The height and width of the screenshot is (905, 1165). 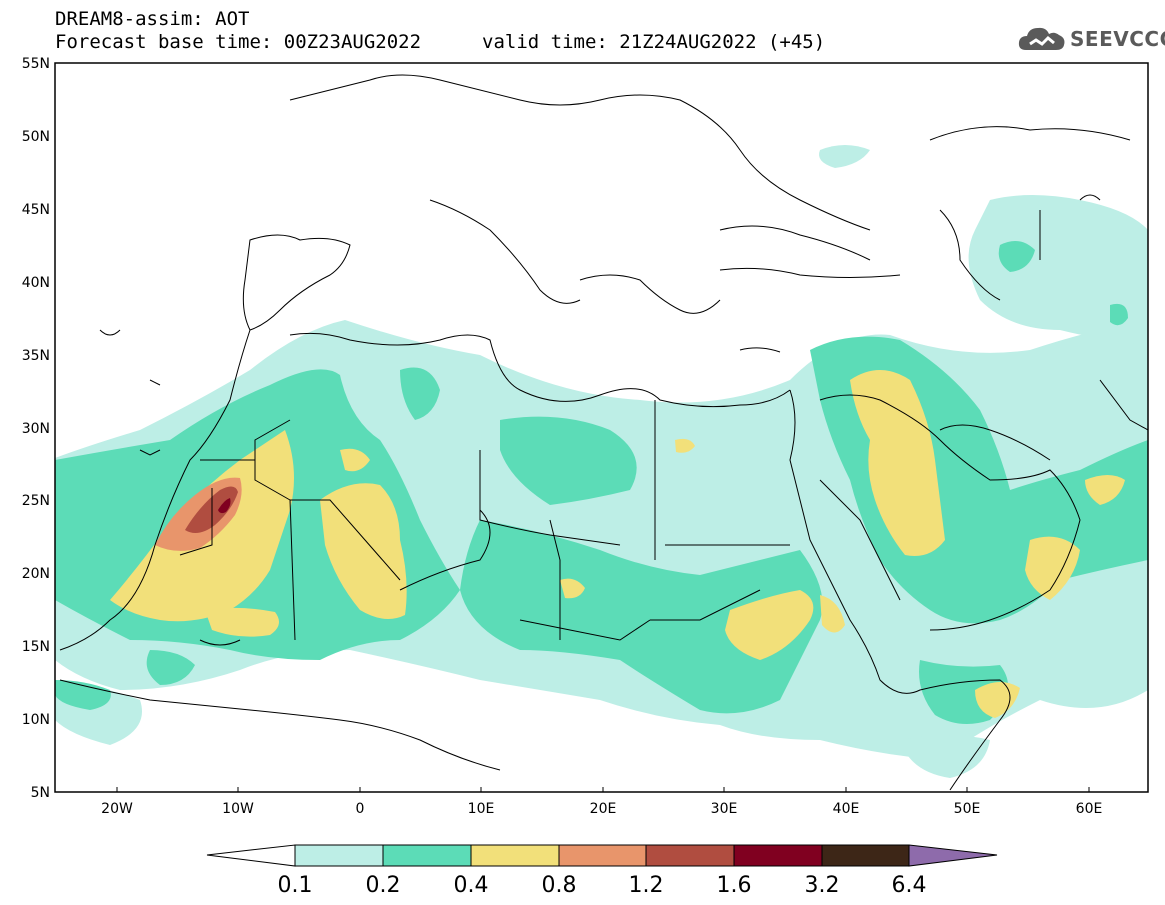 I want to click on lat-tick-label: 45N, so click(x=36, y=210).